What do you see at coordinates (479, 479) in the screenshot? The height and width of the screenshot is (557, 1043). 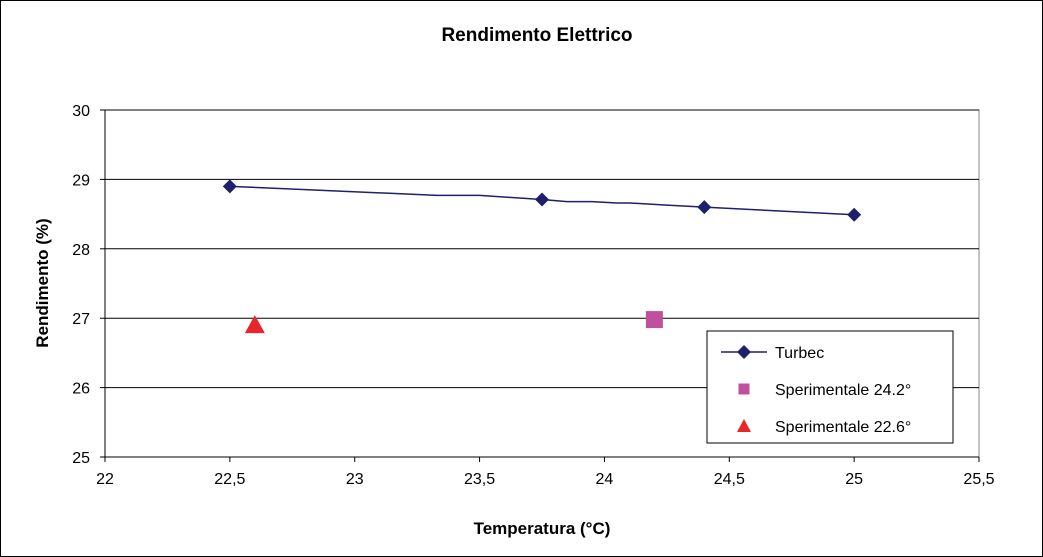 I see `x-tick-label: 23,5` at bounding box center [479, 479].